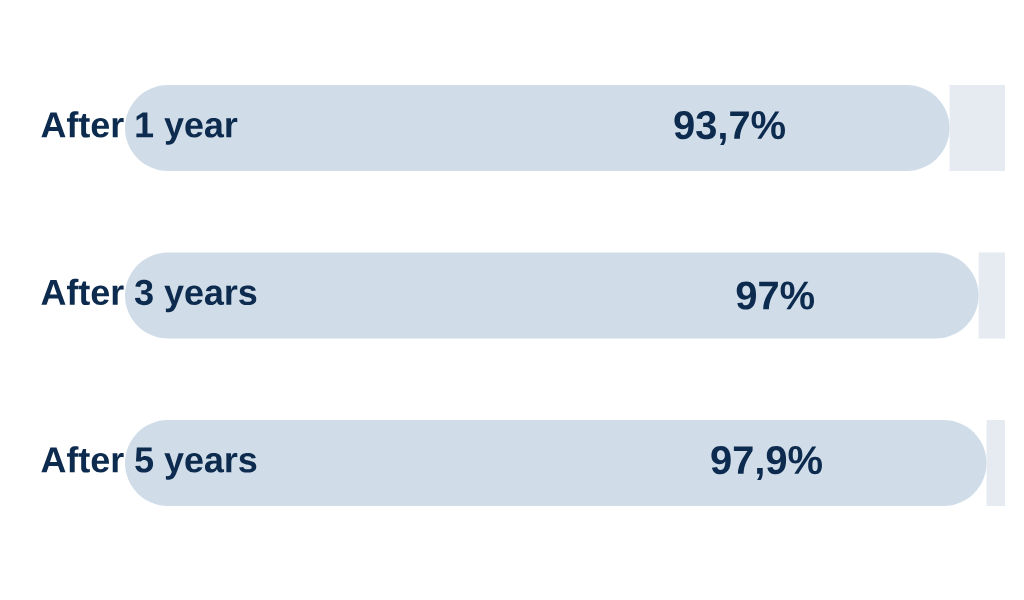 The width and height of the screenshot is (1024, 600). I want to click on data-label: 97%, so click(775, 295).